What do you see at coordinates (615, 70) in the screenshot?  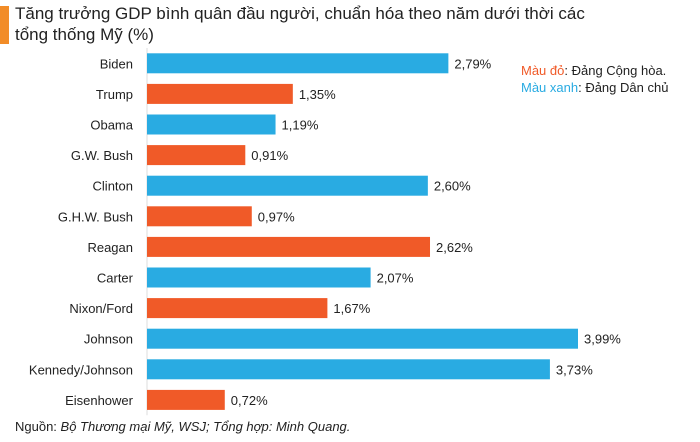 I see `legend-republican-text: : Đảng Cộng hòa.` at bounding box center [615, 70].